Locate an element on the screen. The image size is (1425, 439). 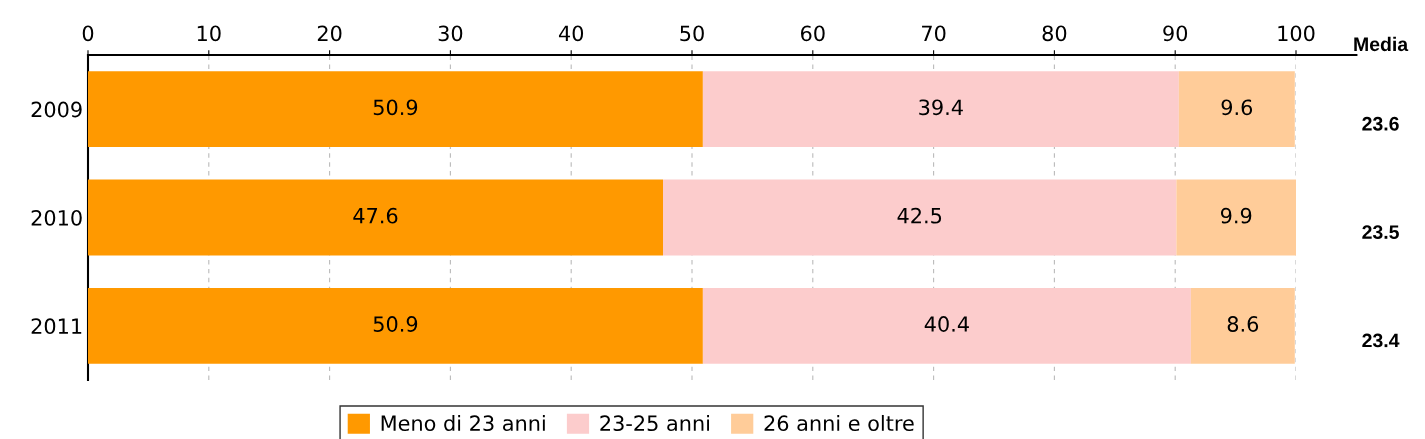
x-tick-label: 40 is located at coordinates (571, 33).